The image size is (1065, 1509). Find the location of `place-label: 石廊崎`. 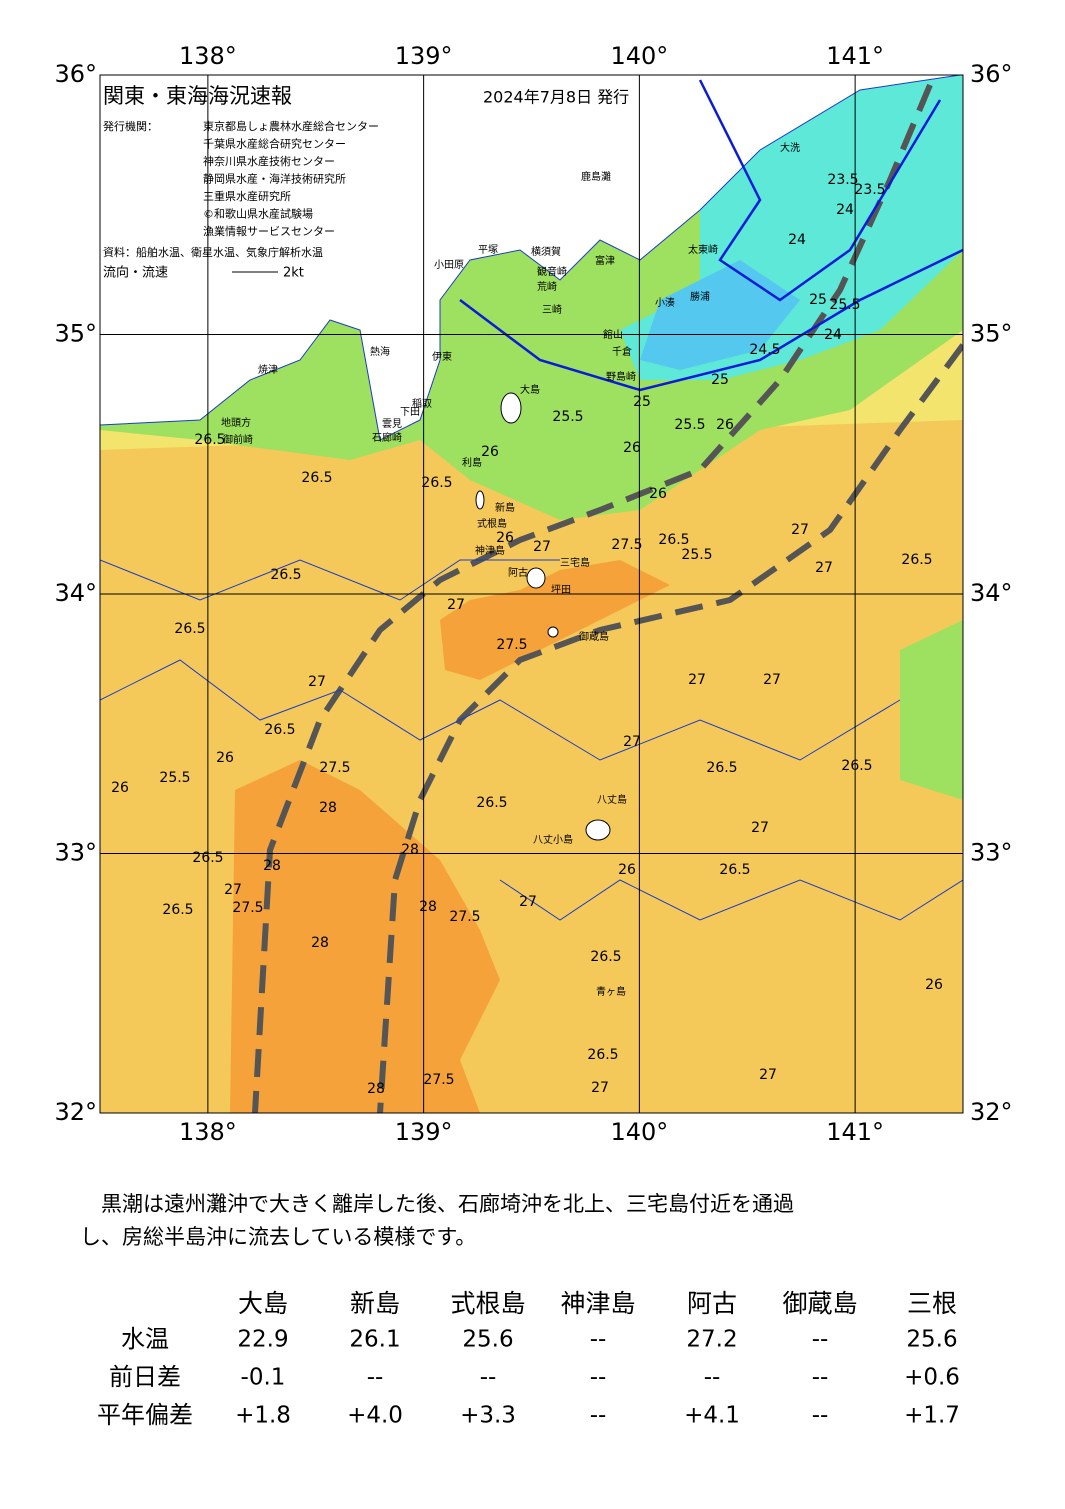

place-label: 石廊崎 is located at coordinates (387, 437).